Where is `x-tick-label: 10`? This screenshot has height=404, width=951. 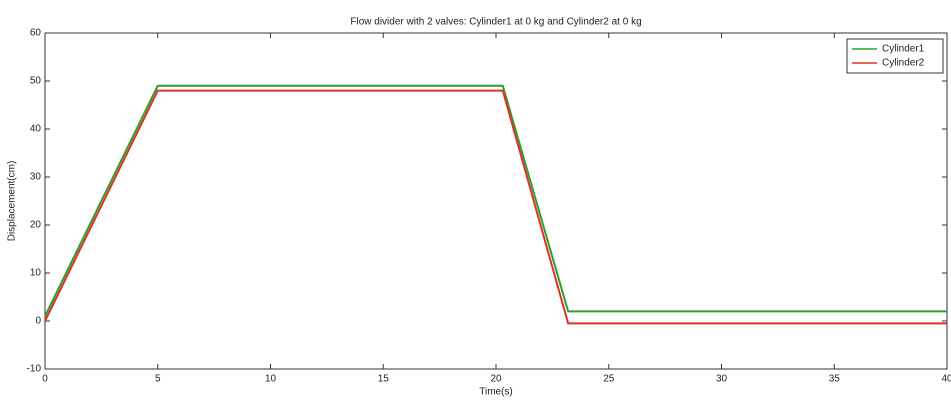
x-tick-label: 10 is located at coordinates (271, 379).